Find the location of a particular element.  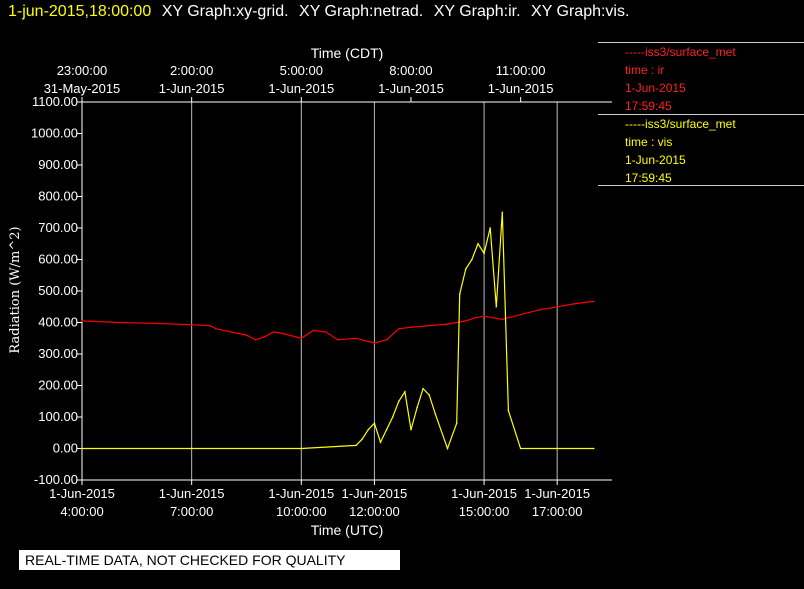

legend-vis-date: 1-Jun-2015 is located at coordinates (655, 160).